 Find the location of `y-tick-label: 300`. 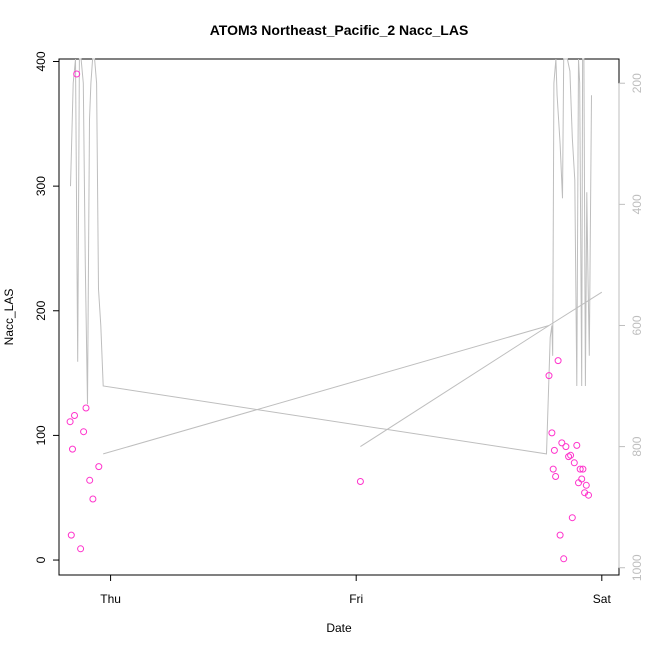

y-tick-label: 300 is located at coordinates (41, 186).